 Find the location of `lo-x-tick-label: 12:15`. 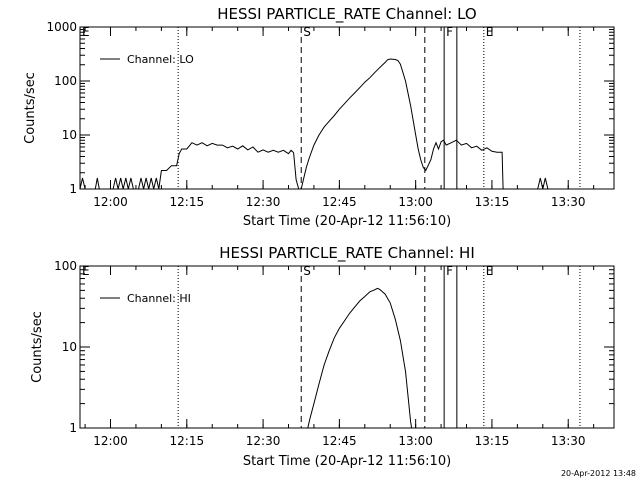

lo-x-tick-label: 12:15 is located at coordinates (187, 202).